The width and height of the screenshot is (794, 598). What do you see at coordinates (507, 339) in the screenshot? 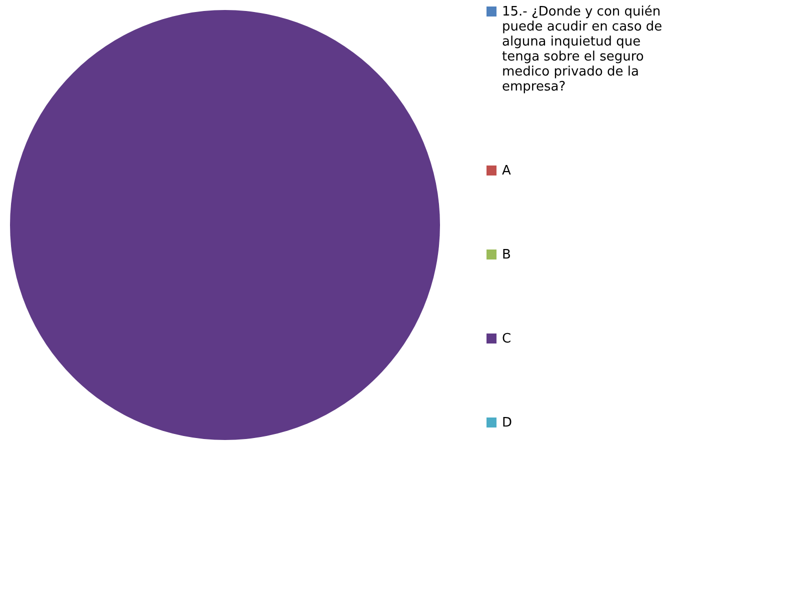
I see `legend-label: C` at bounding box center [507, 339].